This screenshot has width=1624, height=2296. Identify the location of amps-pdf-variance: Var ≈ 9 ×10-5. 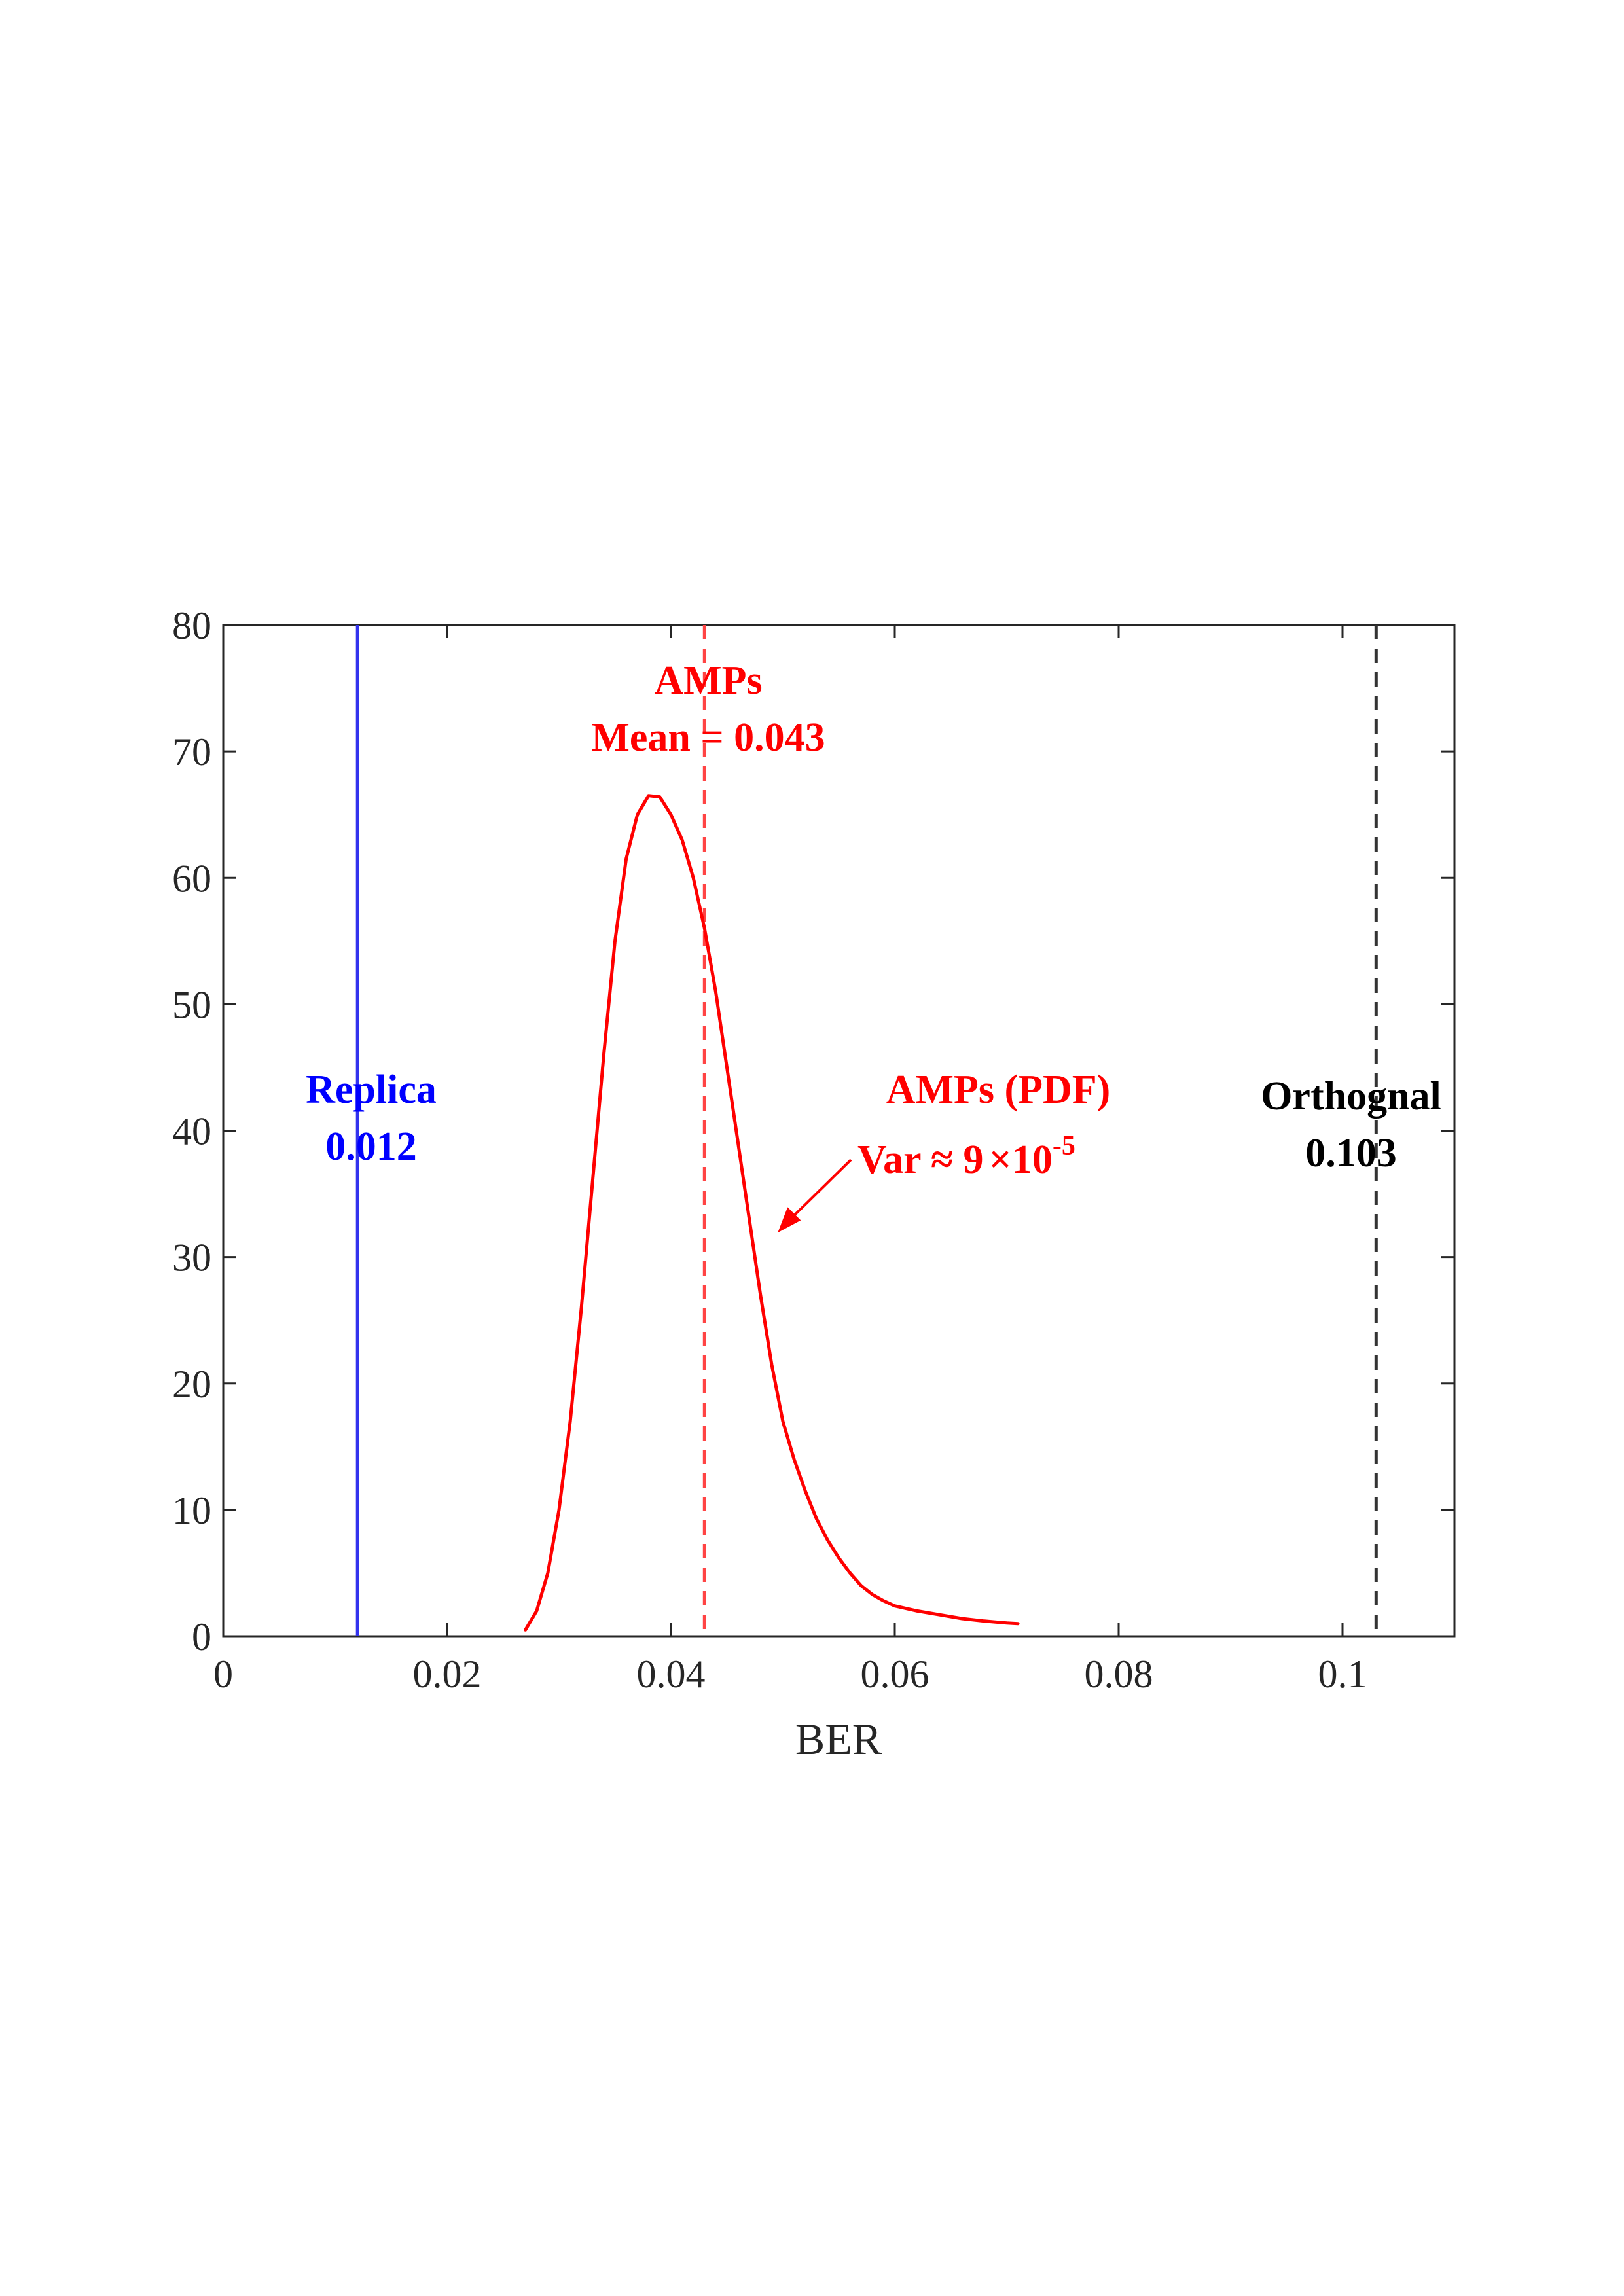
(966, 1156).